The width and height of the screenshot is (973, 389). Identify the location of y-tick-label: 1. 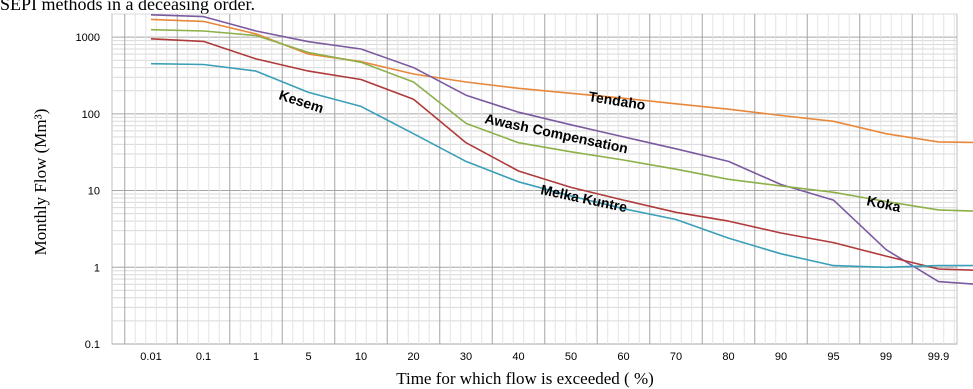
(97, 268).